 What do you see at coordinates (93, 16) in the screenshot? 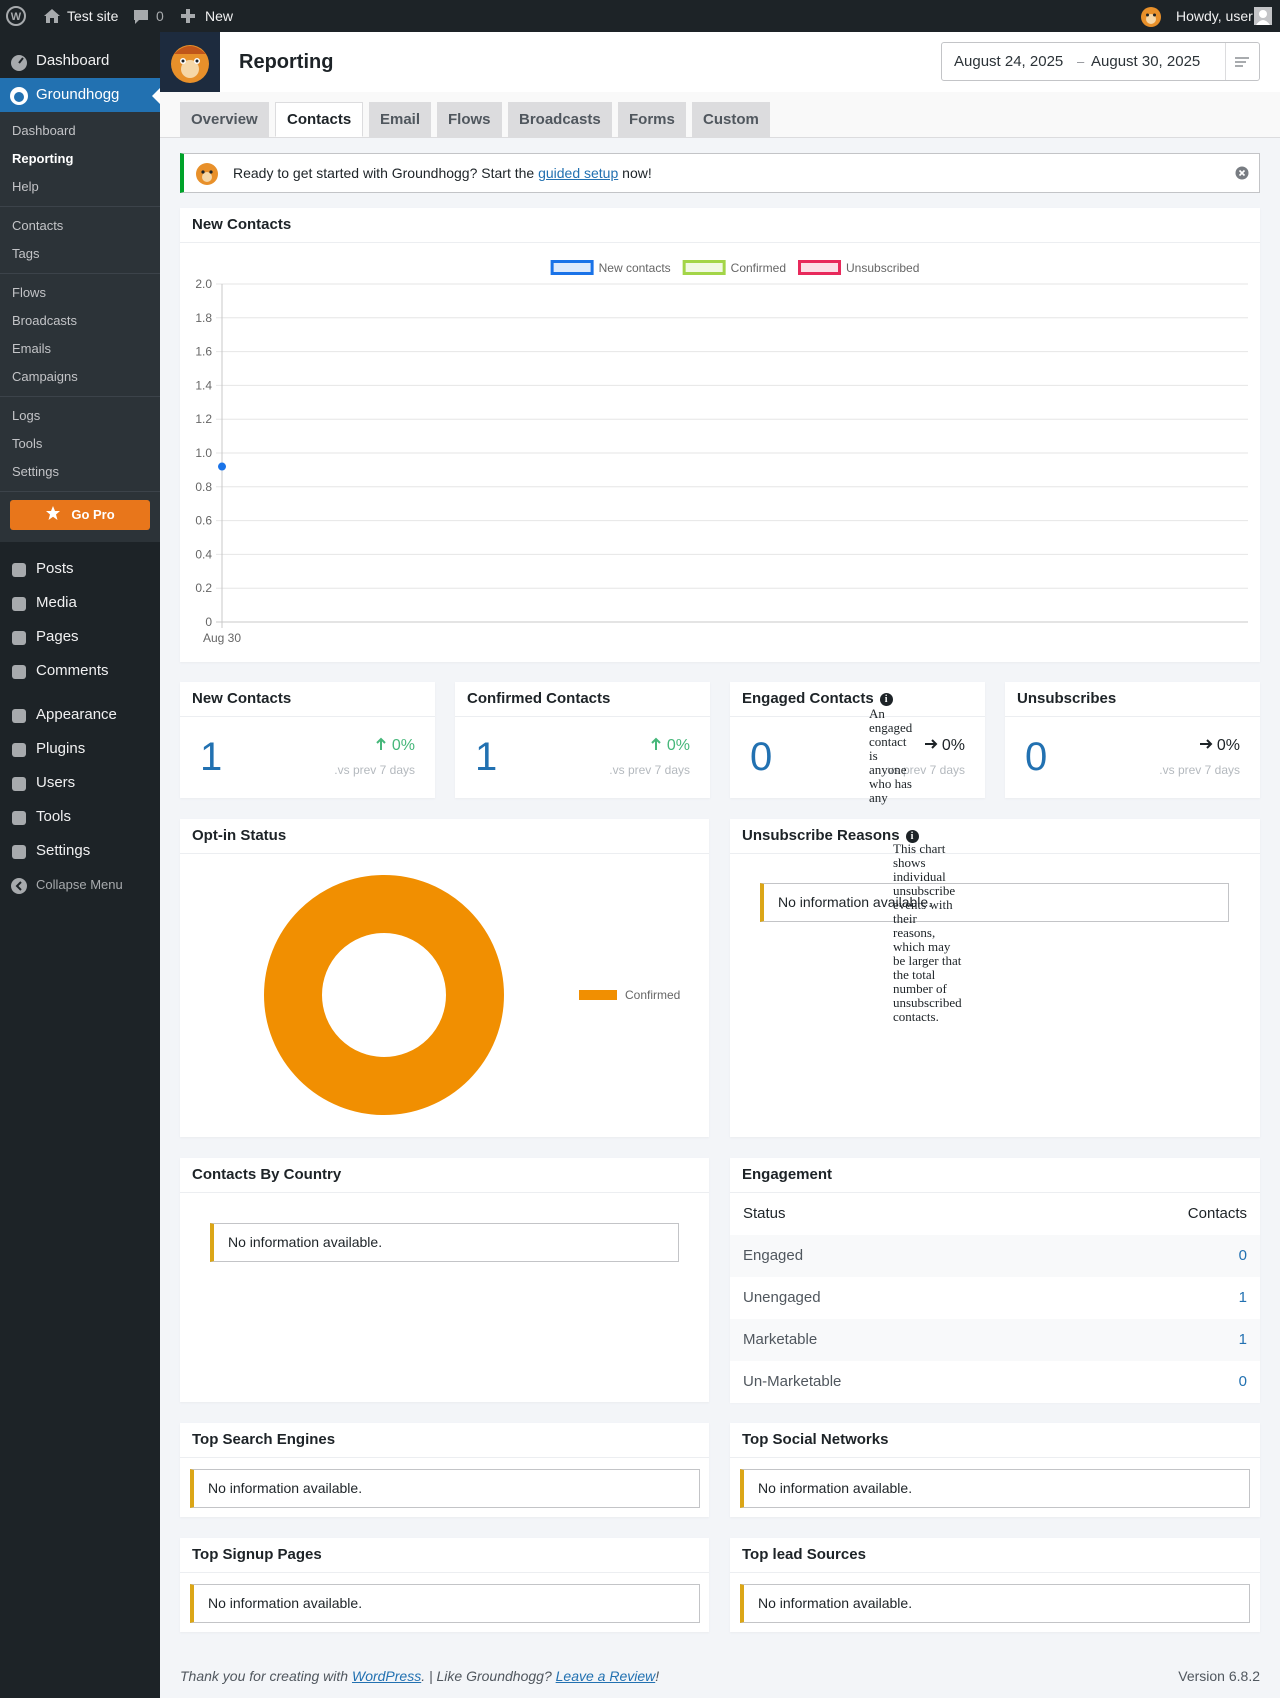
I see `site-name: Test site` at bounding box center [93, 16].